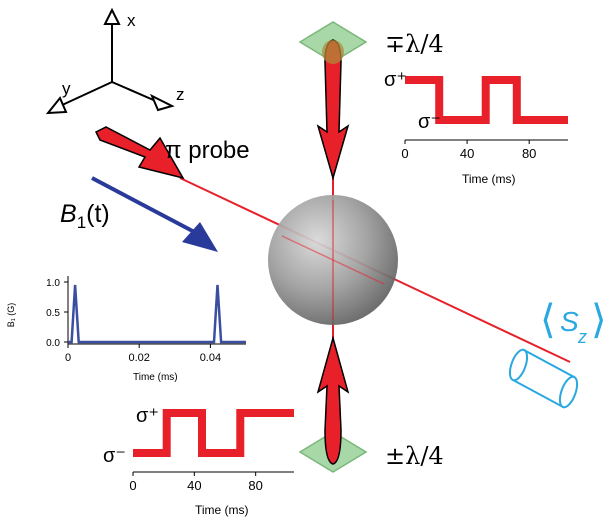 The image size is (613, 518). What do you see at coordinates (53, 343) in the screenshot?
I see `b1-plot-y-tick-label: 0.0` at bounding box center [53, 343].